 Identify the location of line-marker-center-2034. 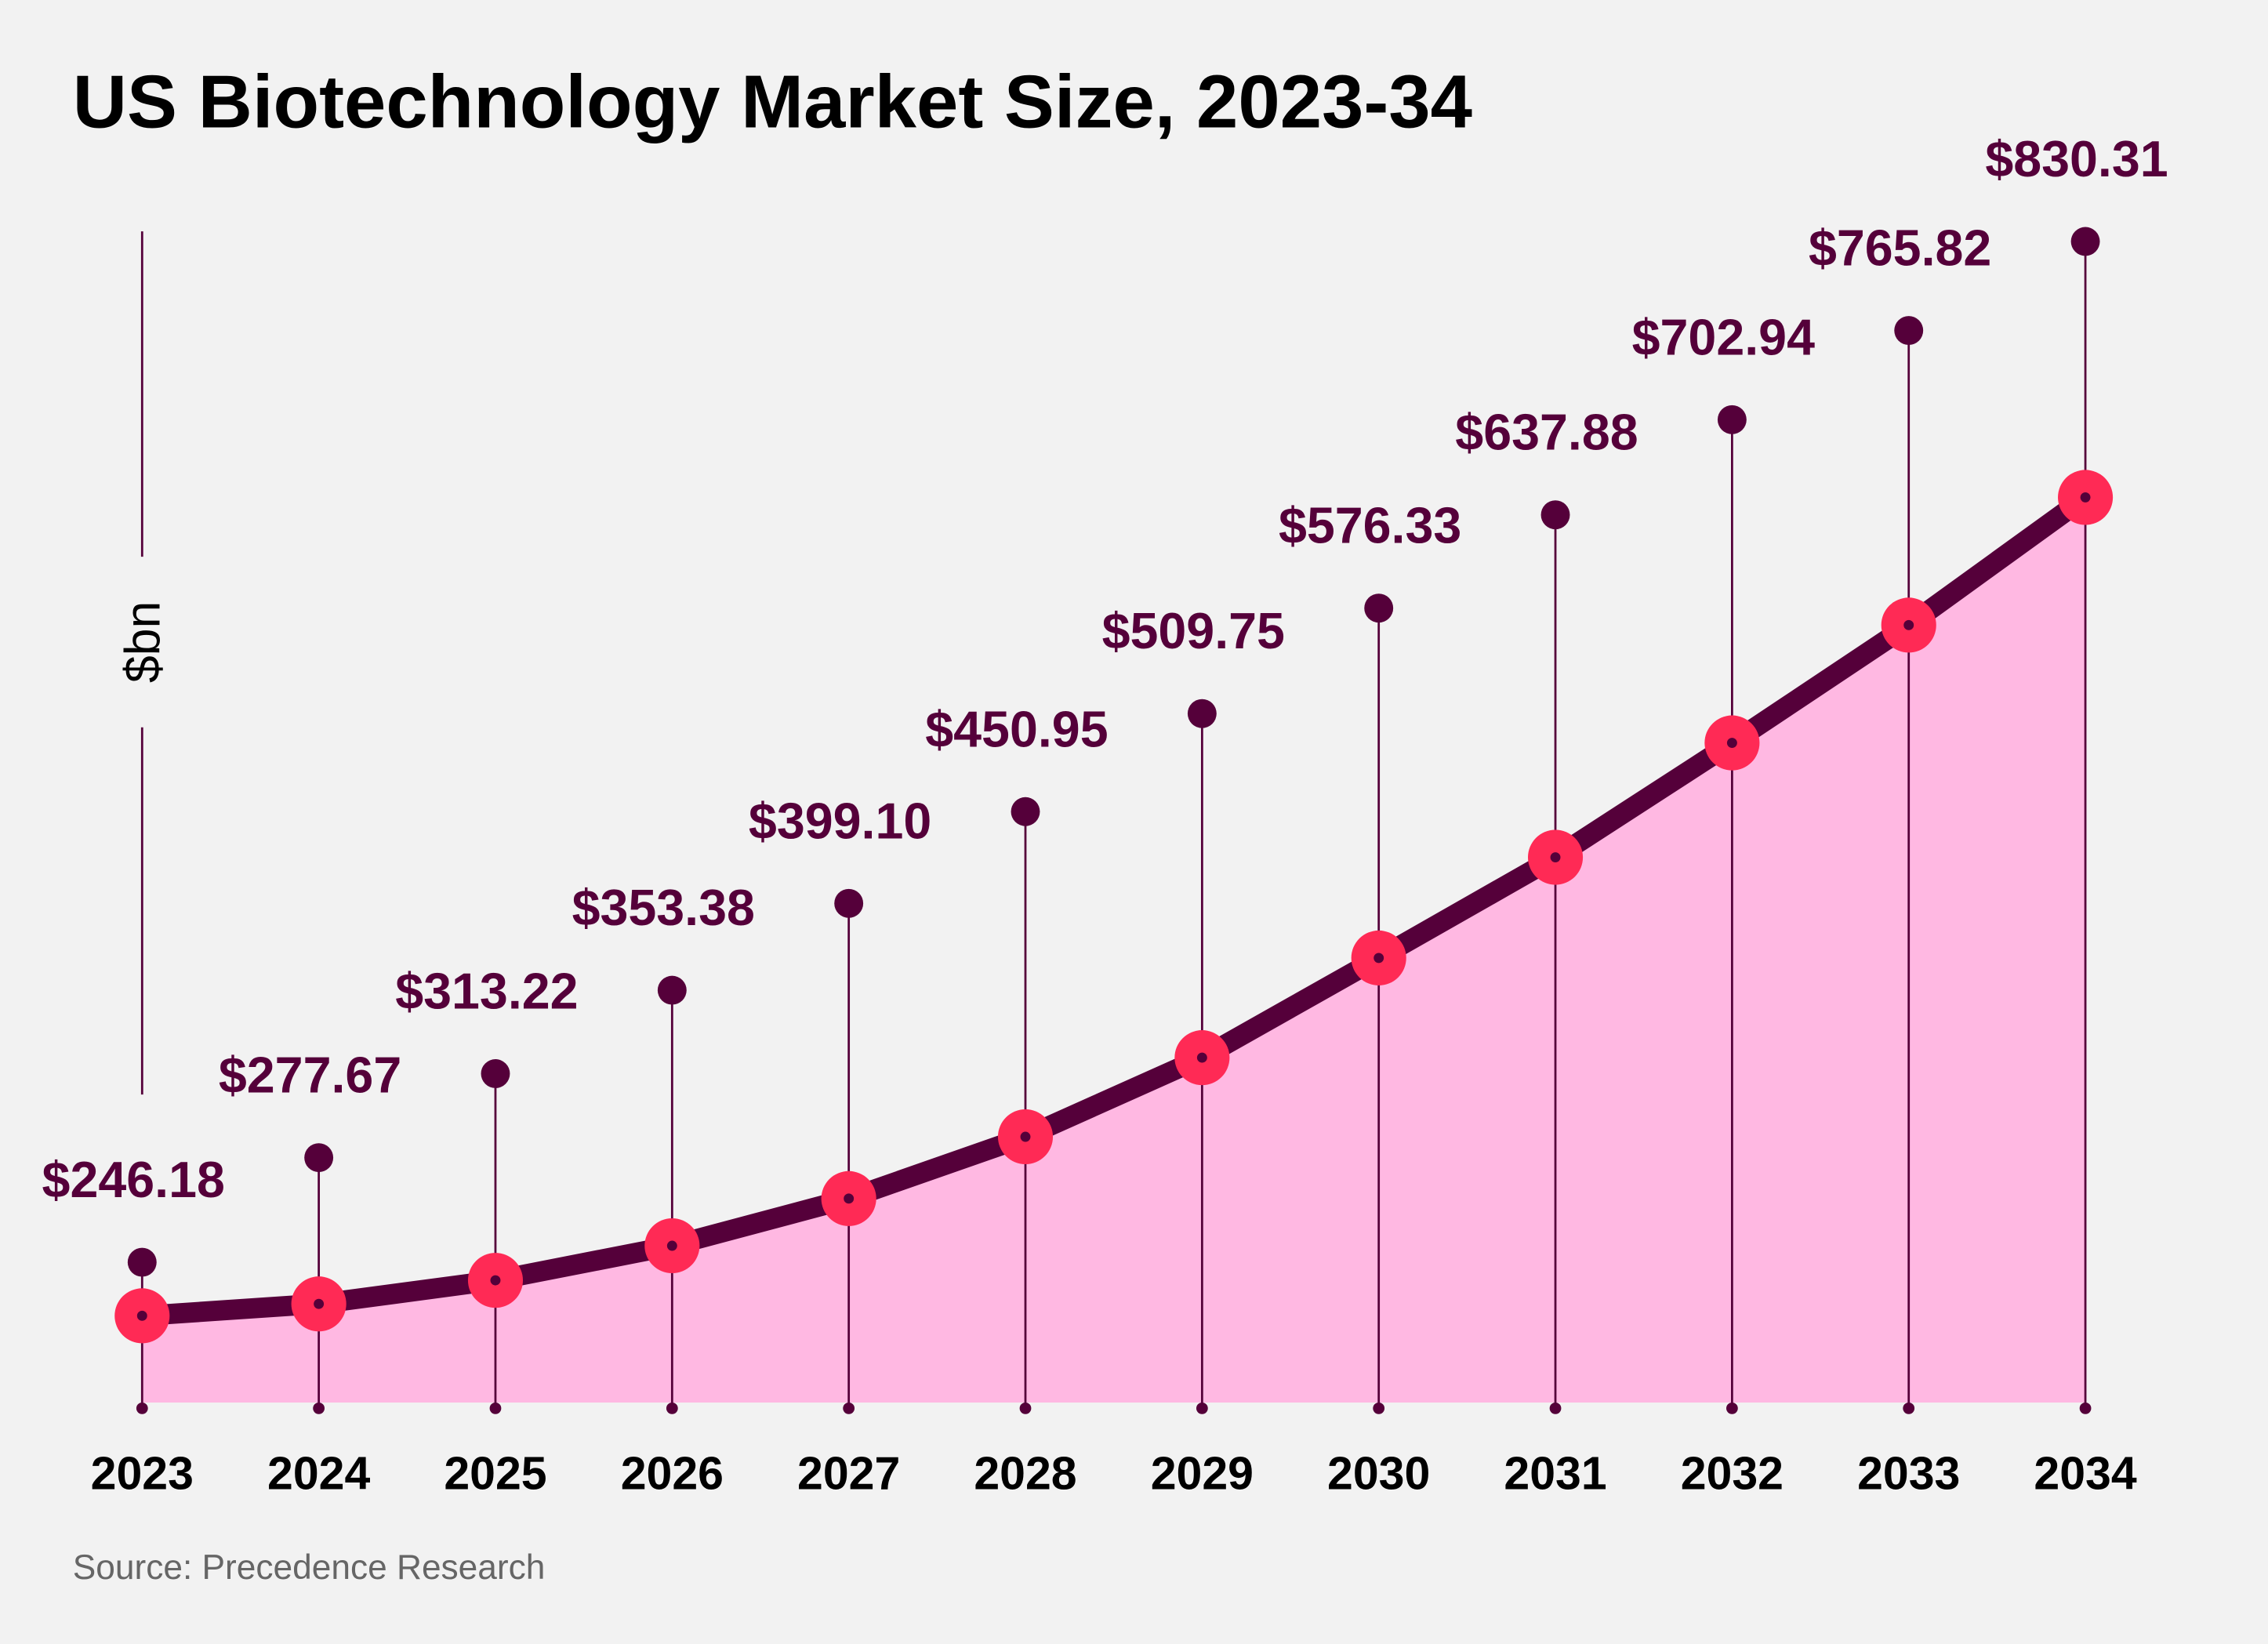
(2085, 498).